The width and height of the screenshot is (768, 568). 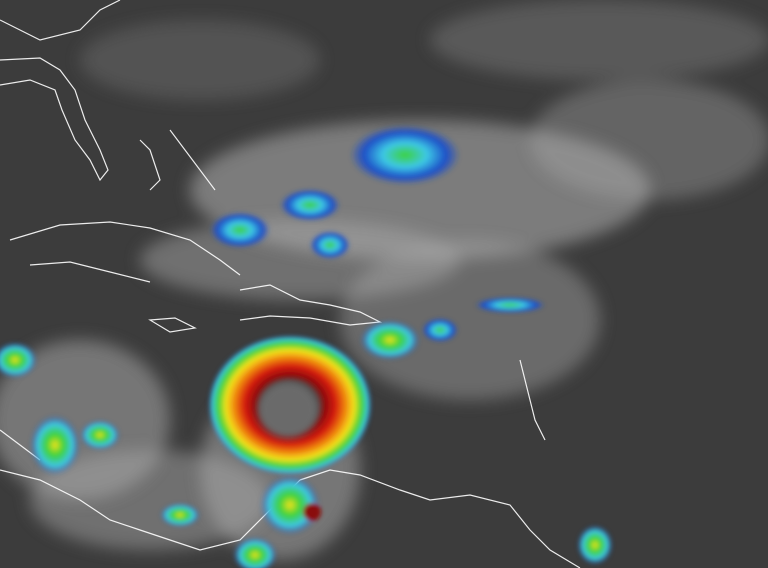 What do you see at coordinates (288, 410) in the screenshot?
I see `hurricane-eye-region` at bounding box center [288, 410].